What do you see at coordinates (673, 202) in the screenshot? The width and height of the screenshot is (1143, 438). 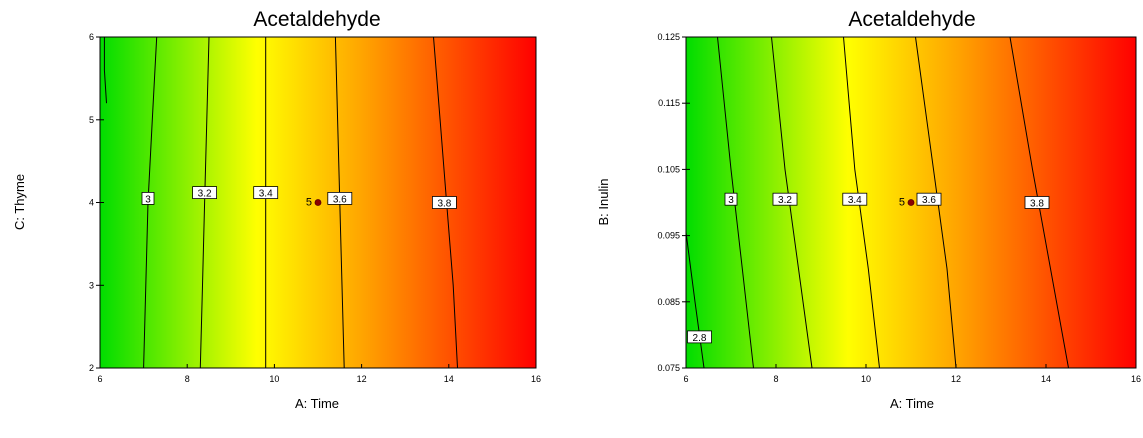 I see `y-axis-ticks: 0.075 0.085 0.095 0.105 0.115 0.125` at bounding box center [673, 202].